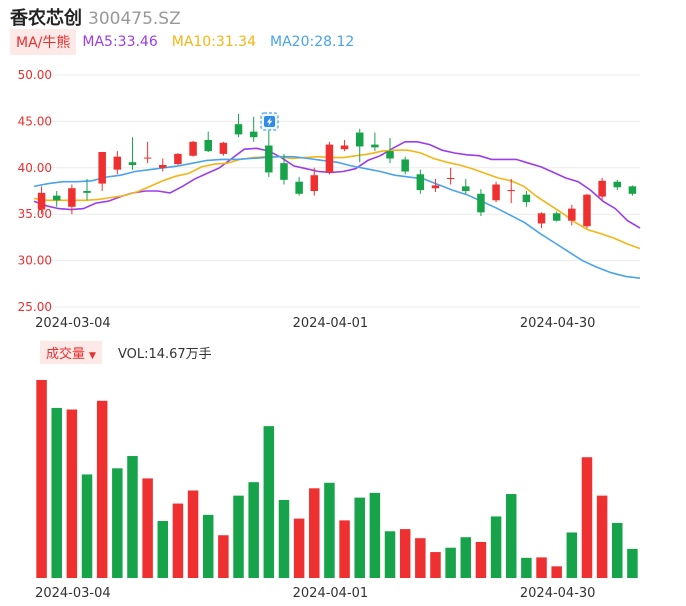  Describe the element at coordinates (92, 355) in the screenshot. I see `caret-down-icon: ▼` at that location.